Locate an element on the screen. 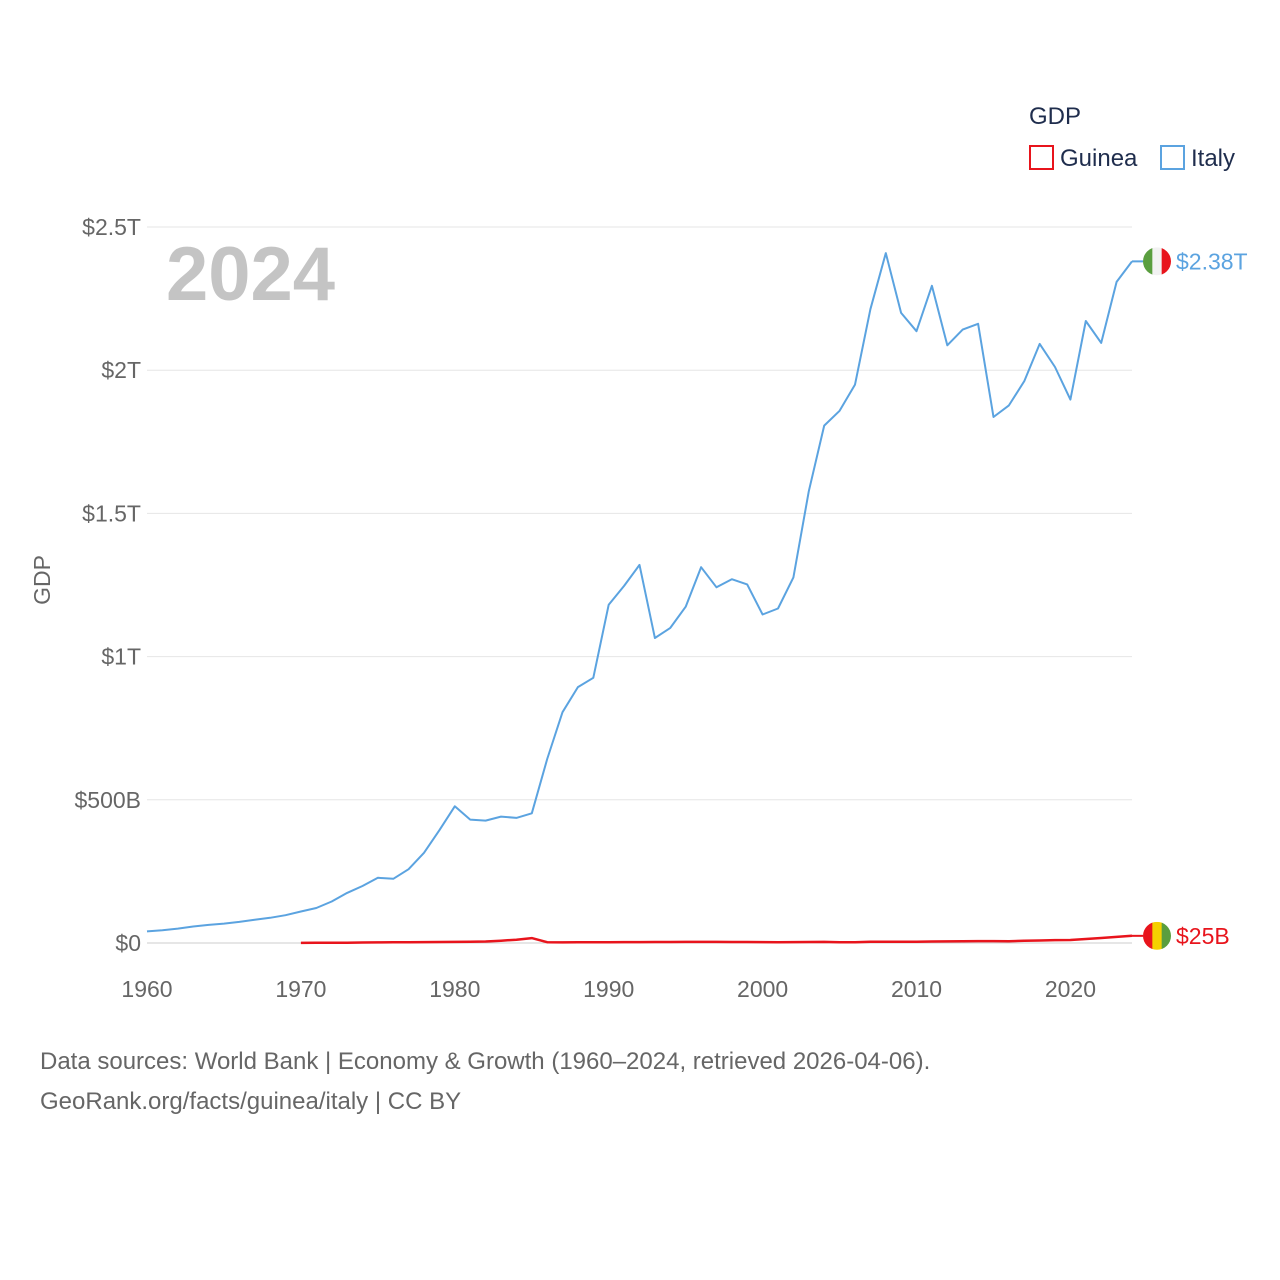 The width and height of the screenshot is (1280, 1280). x-axis-ticks: 1960 1970 1980 1990 2000 2010 2020 is located at coordinates (608, 989).